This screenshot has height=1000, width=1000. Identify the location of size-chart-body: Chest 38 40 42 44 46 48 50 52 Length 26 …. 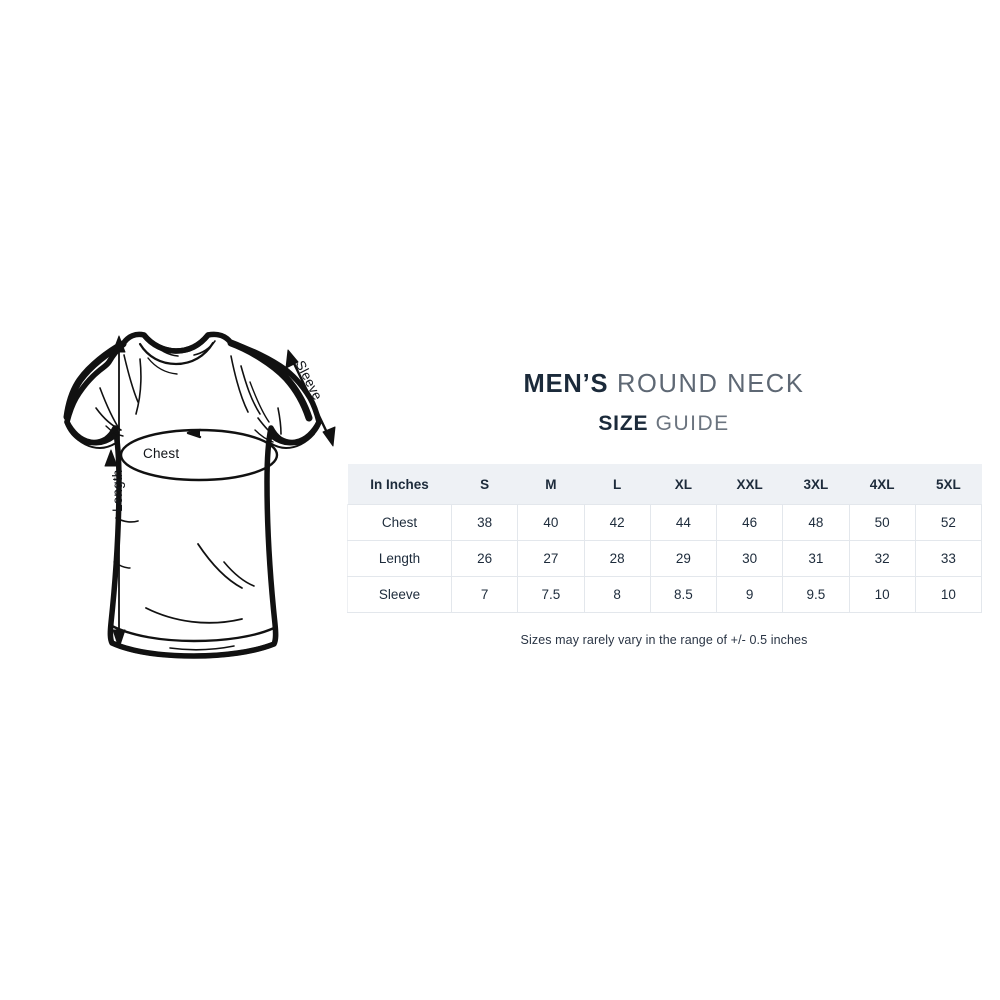
(665, 559).